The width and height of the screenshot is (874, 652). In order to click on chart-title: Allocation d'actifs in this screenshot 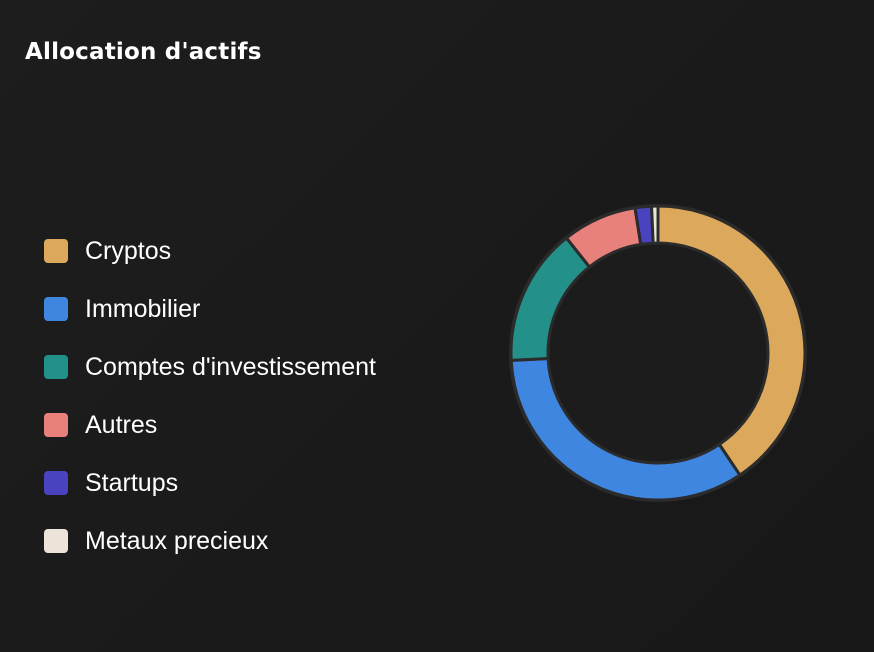, I will do `click(143, 52)`.